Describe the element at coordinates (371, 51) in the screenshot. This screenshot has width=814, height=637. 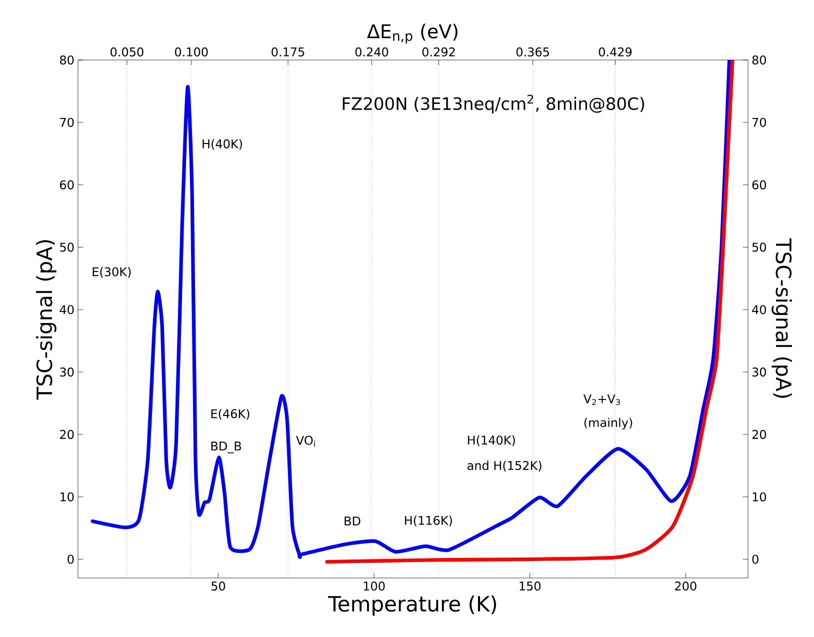
I see `x2-tick-label: 0.240` at that location.